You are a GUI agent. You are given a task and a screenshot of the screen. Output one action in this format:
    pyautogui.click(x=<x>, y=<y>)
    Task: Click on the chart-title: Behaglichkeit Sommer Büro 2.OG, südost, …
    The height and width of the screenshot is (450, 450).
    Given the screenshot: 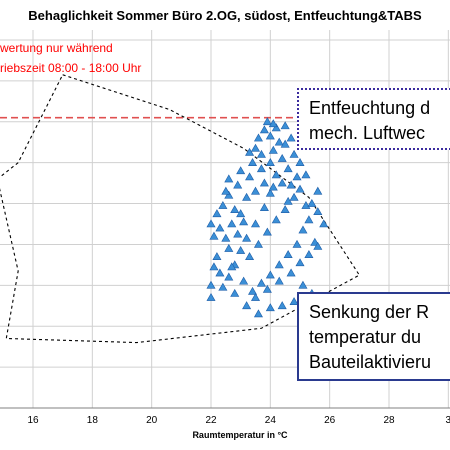 What is the action you would take?
    pyautogui.click(x=225, y=15)
    